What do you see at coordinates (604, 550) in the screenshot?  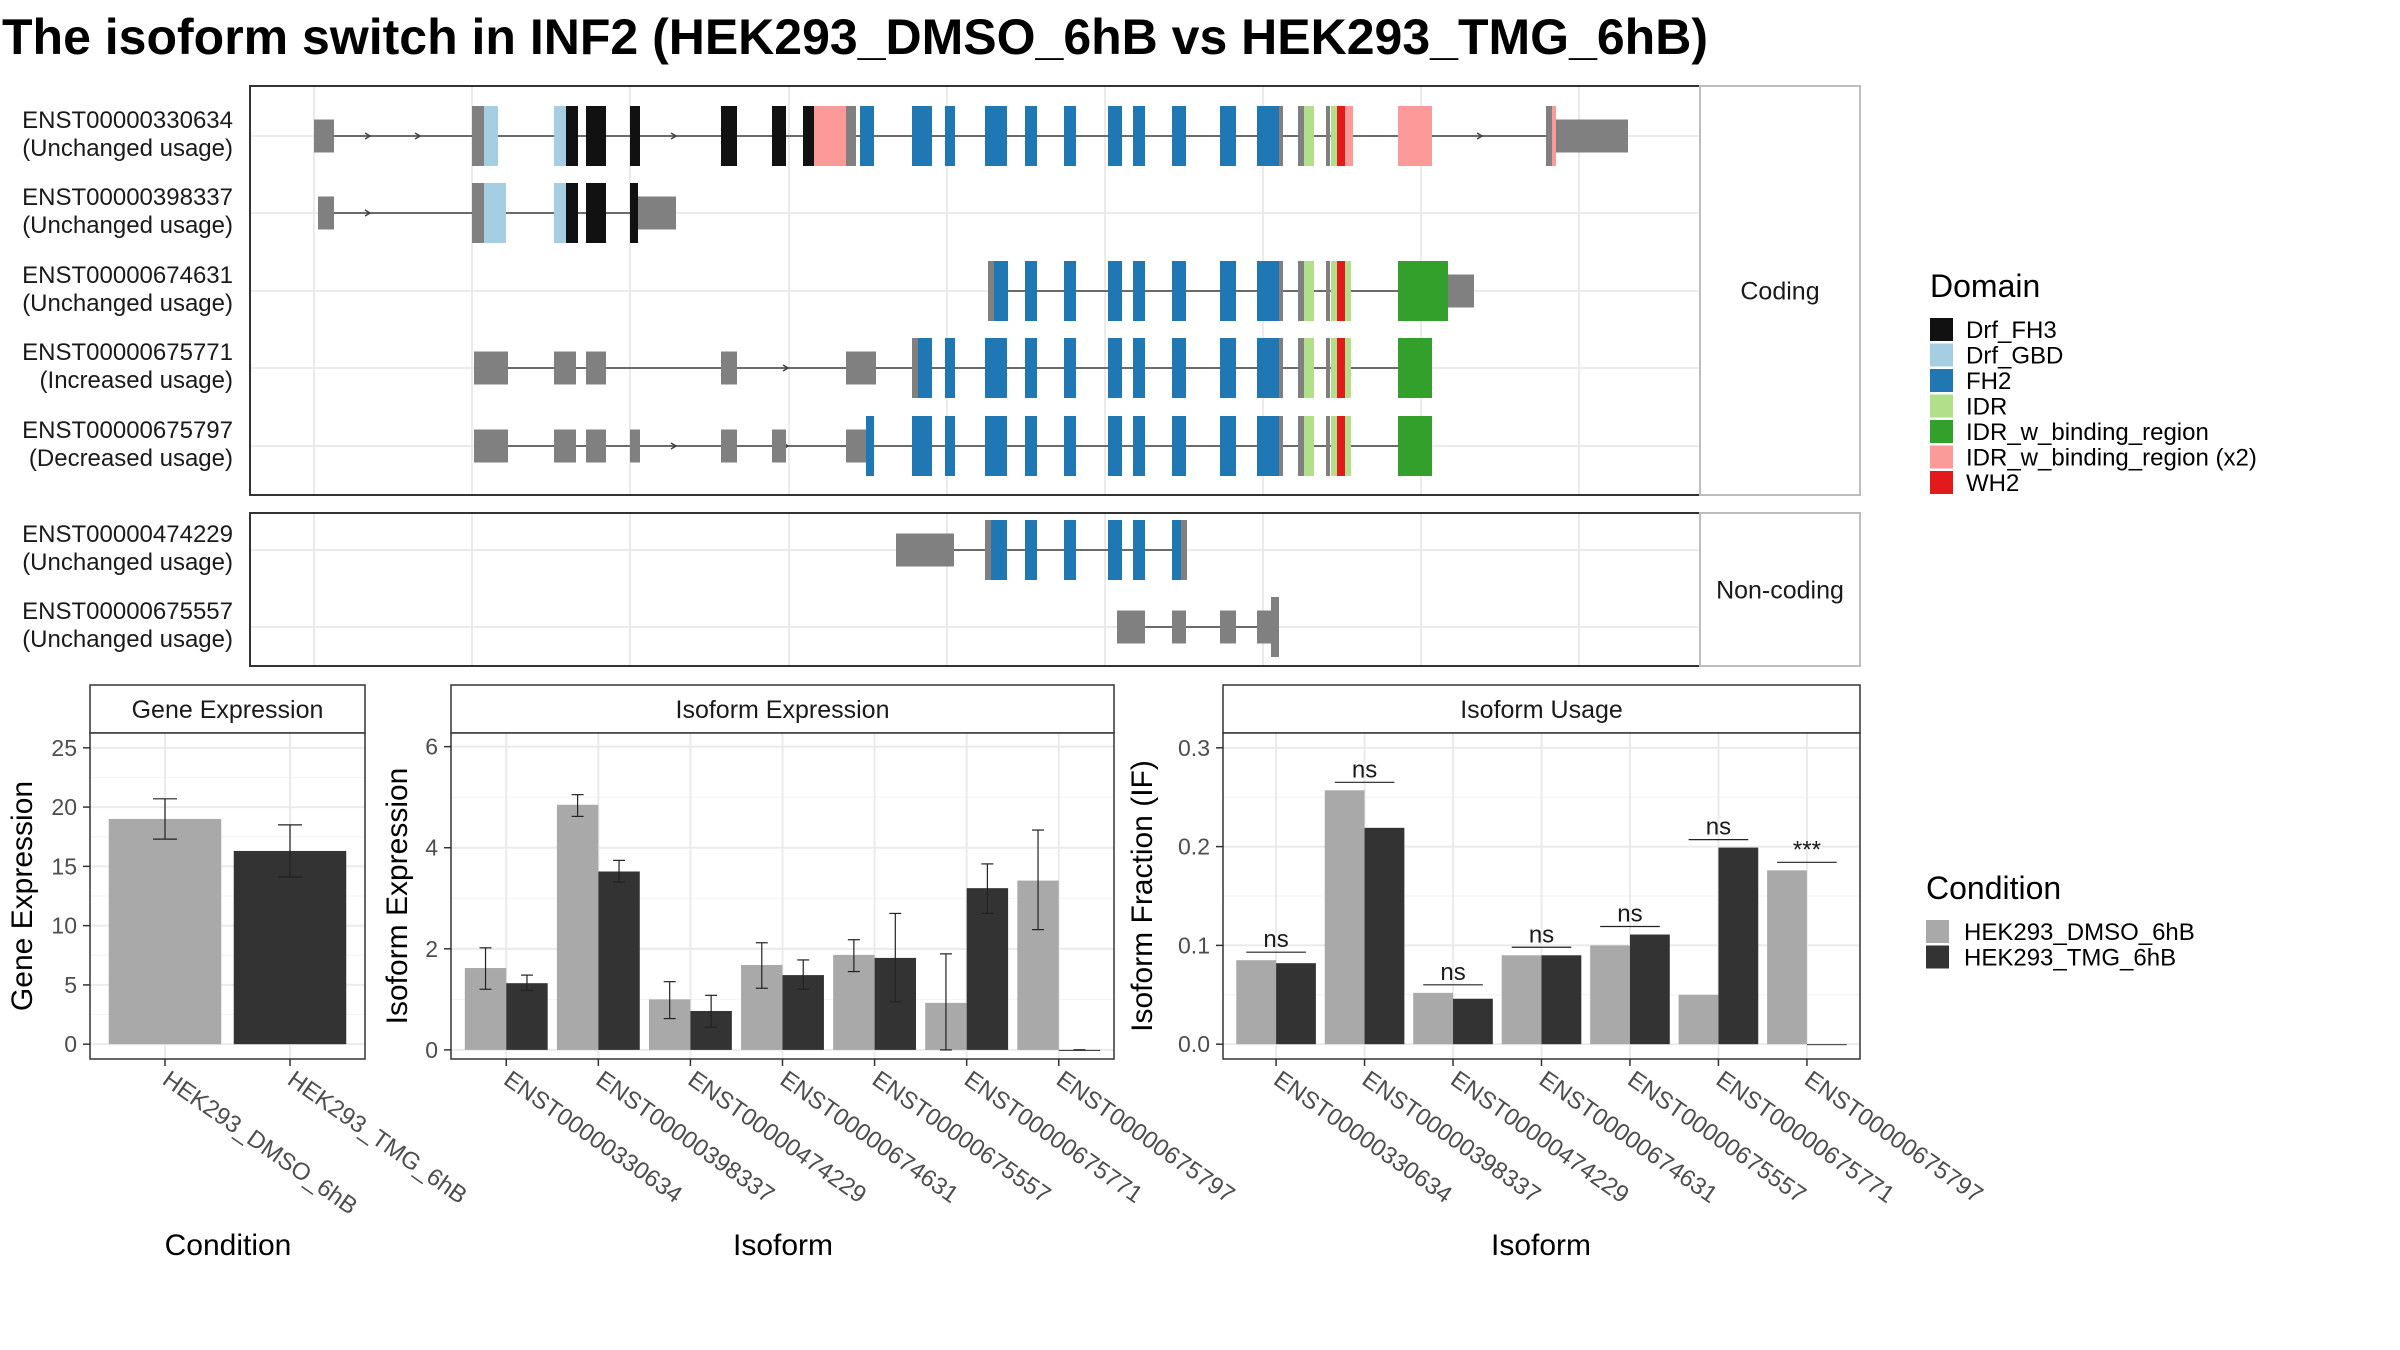 I see `transcript-track: ENST00000474229(Unchanged usage)` at bounding box center [604, 550].